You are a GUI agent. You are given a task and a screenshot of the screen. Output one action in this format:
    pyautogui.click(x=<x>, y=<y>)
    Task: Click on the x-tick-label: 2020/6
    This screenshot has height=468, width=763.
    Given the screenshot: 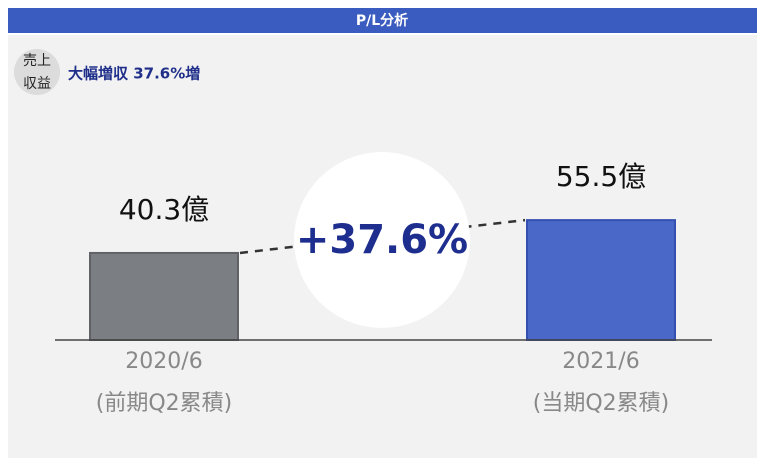 What is the action you would take?
    pyautogui.click(x=163, y=361)
    